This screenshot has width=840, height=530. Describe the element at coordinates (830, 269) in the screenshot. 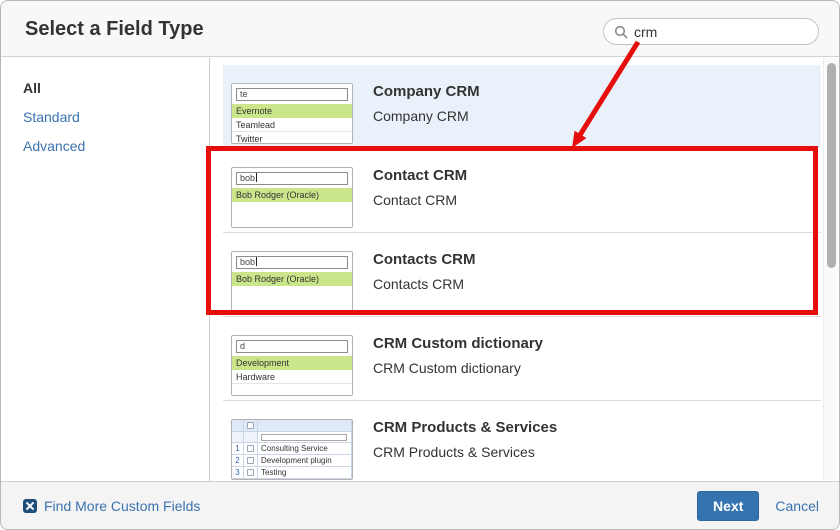

I see `scrollbar-track` at that location.